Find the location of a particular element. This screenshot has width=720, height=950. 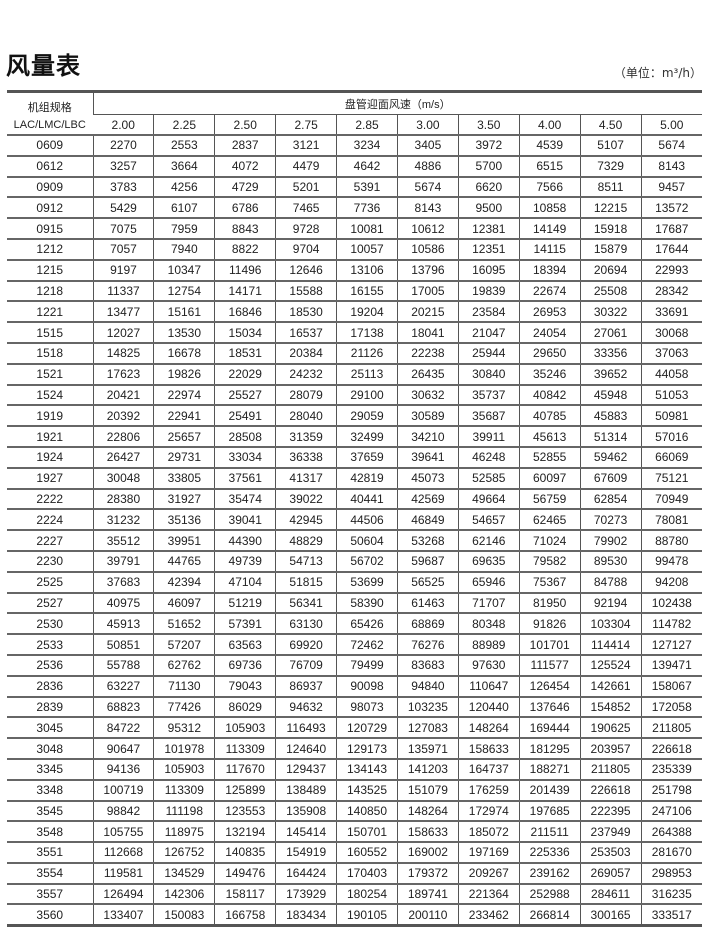

airflow-cell: 12646 is located at coordinates (306, 269).